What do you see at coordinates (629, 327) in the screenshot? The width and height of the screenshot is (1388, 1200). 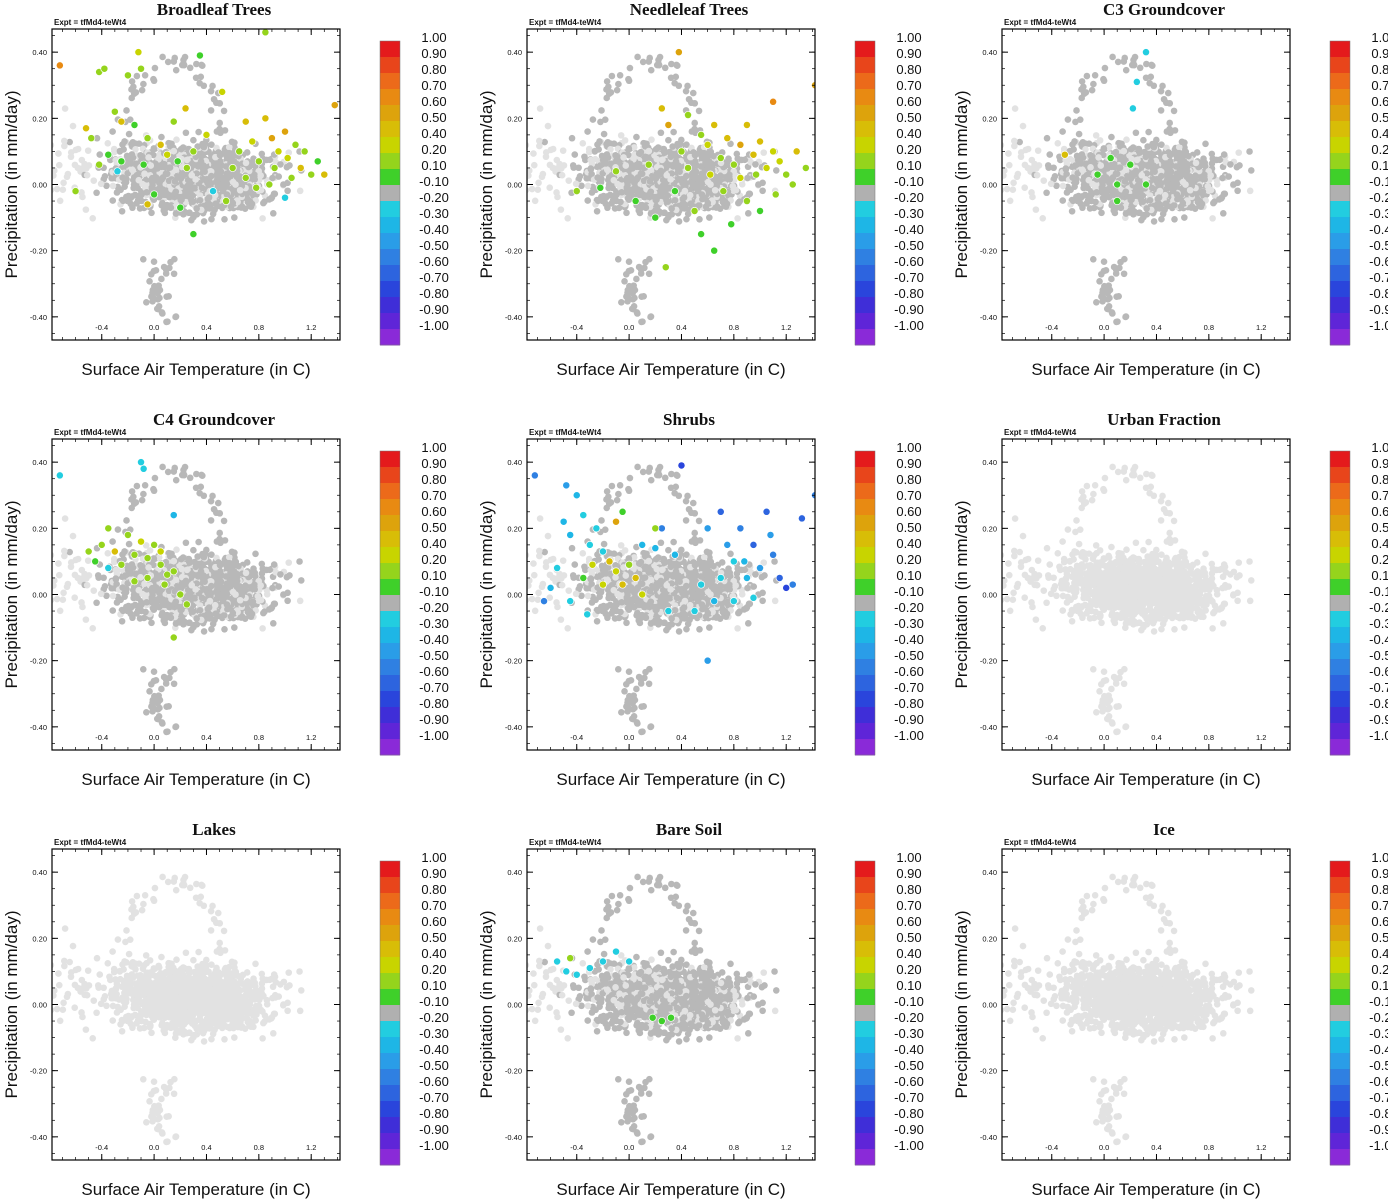 I see `x-tick-label: 0.0` at bounding box center [629, 327].